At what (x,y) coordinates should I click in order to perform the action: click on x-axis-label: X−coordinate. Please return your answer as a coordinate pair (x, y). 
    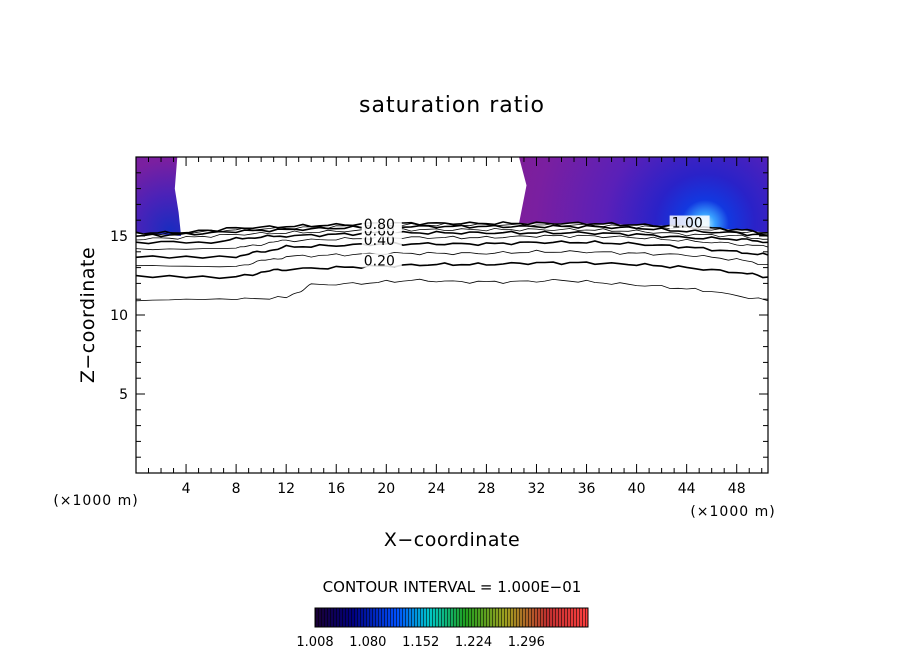
    Looking at the image, I should click on (452, 540).